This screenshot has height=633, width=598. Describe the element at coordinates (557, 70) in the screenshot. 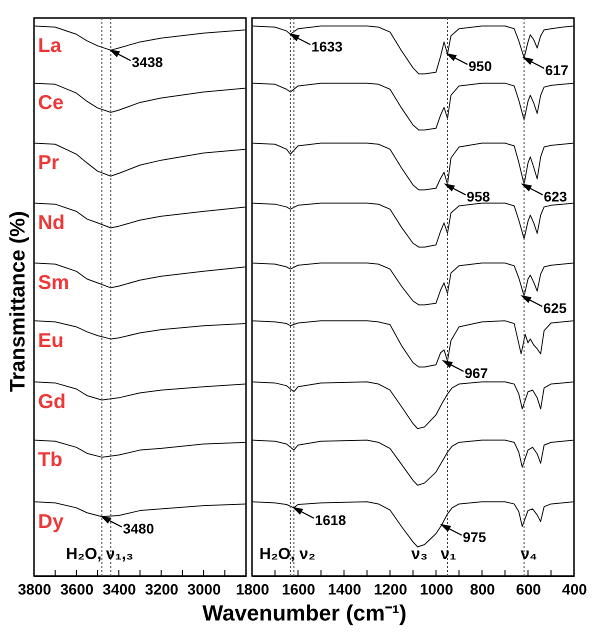

I see `annotation: 617` at that location.